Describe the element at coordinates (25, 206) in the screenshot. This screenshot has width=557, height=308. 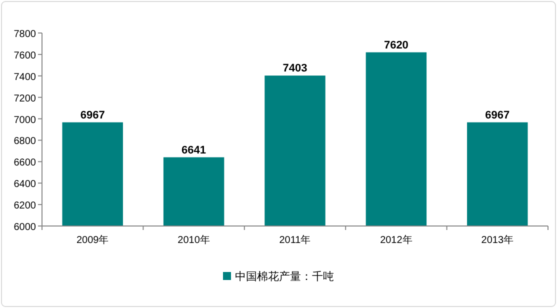
I see `y-tick-label: 6200` at that location.